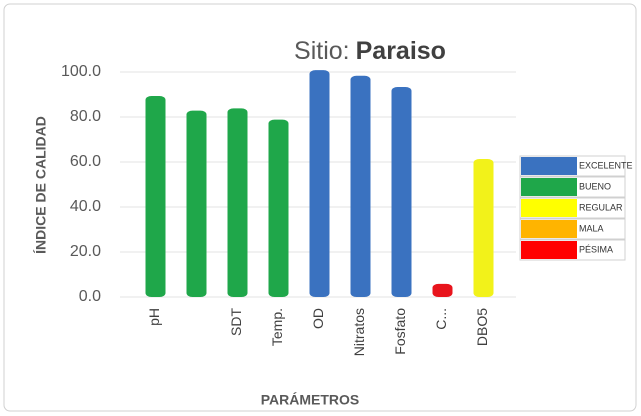  Describe the element at coordinates (318, 318) in the screenshot. I see `x-tick-label: OD` at that location.